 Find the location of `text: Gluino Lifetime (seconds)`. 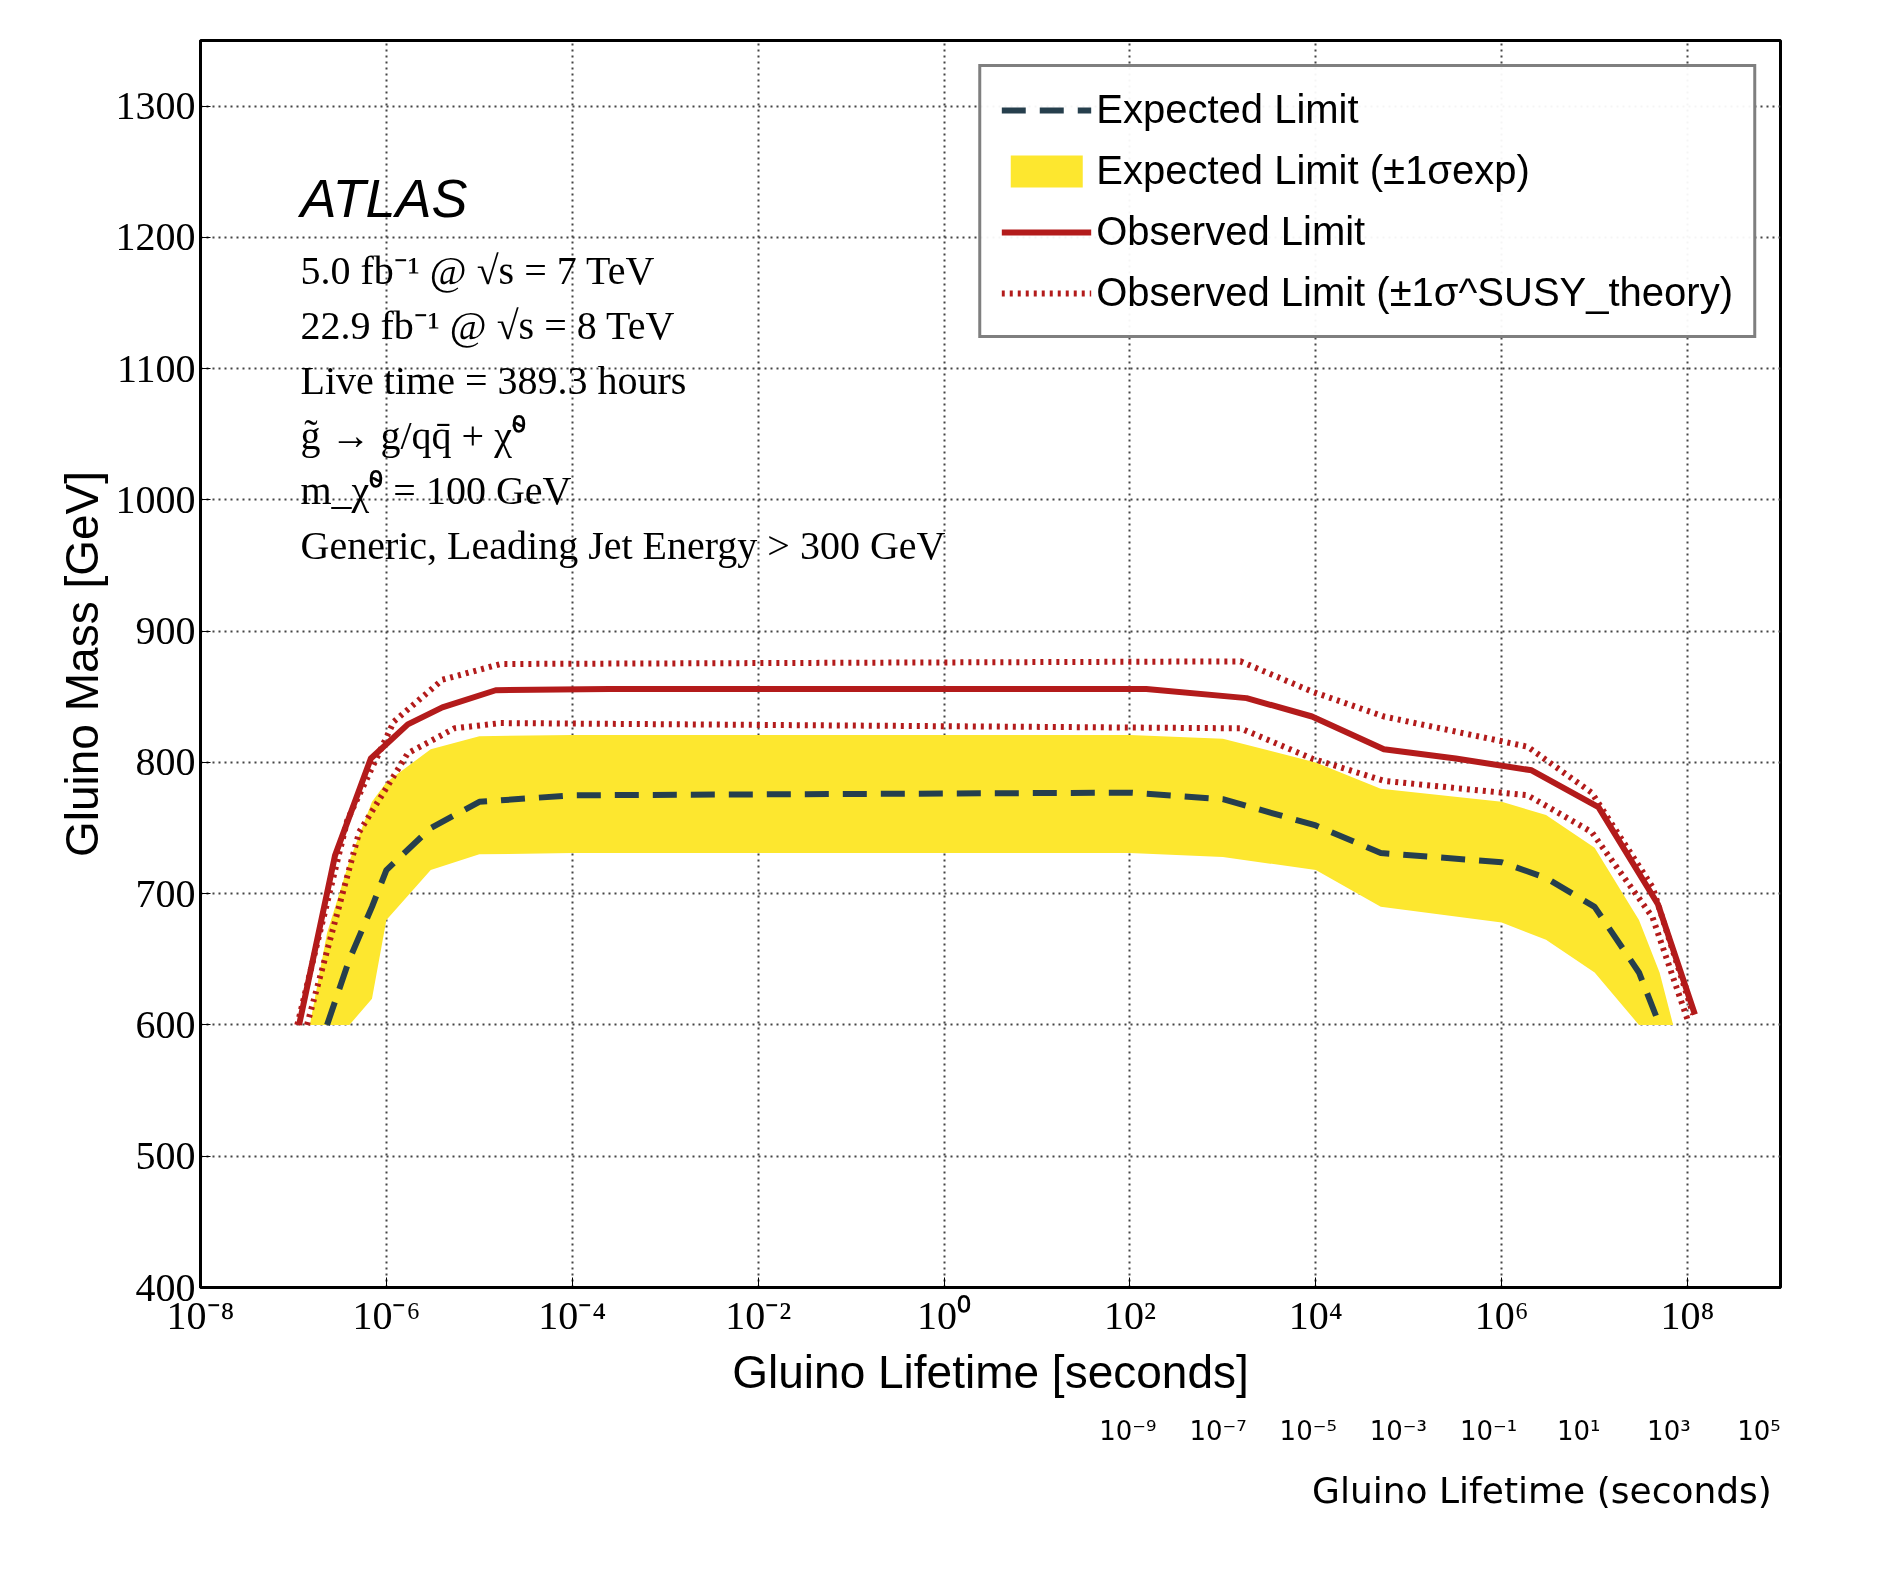

text: Gluino Lifetime (seconds) is located at coordinates (1542, 1490).